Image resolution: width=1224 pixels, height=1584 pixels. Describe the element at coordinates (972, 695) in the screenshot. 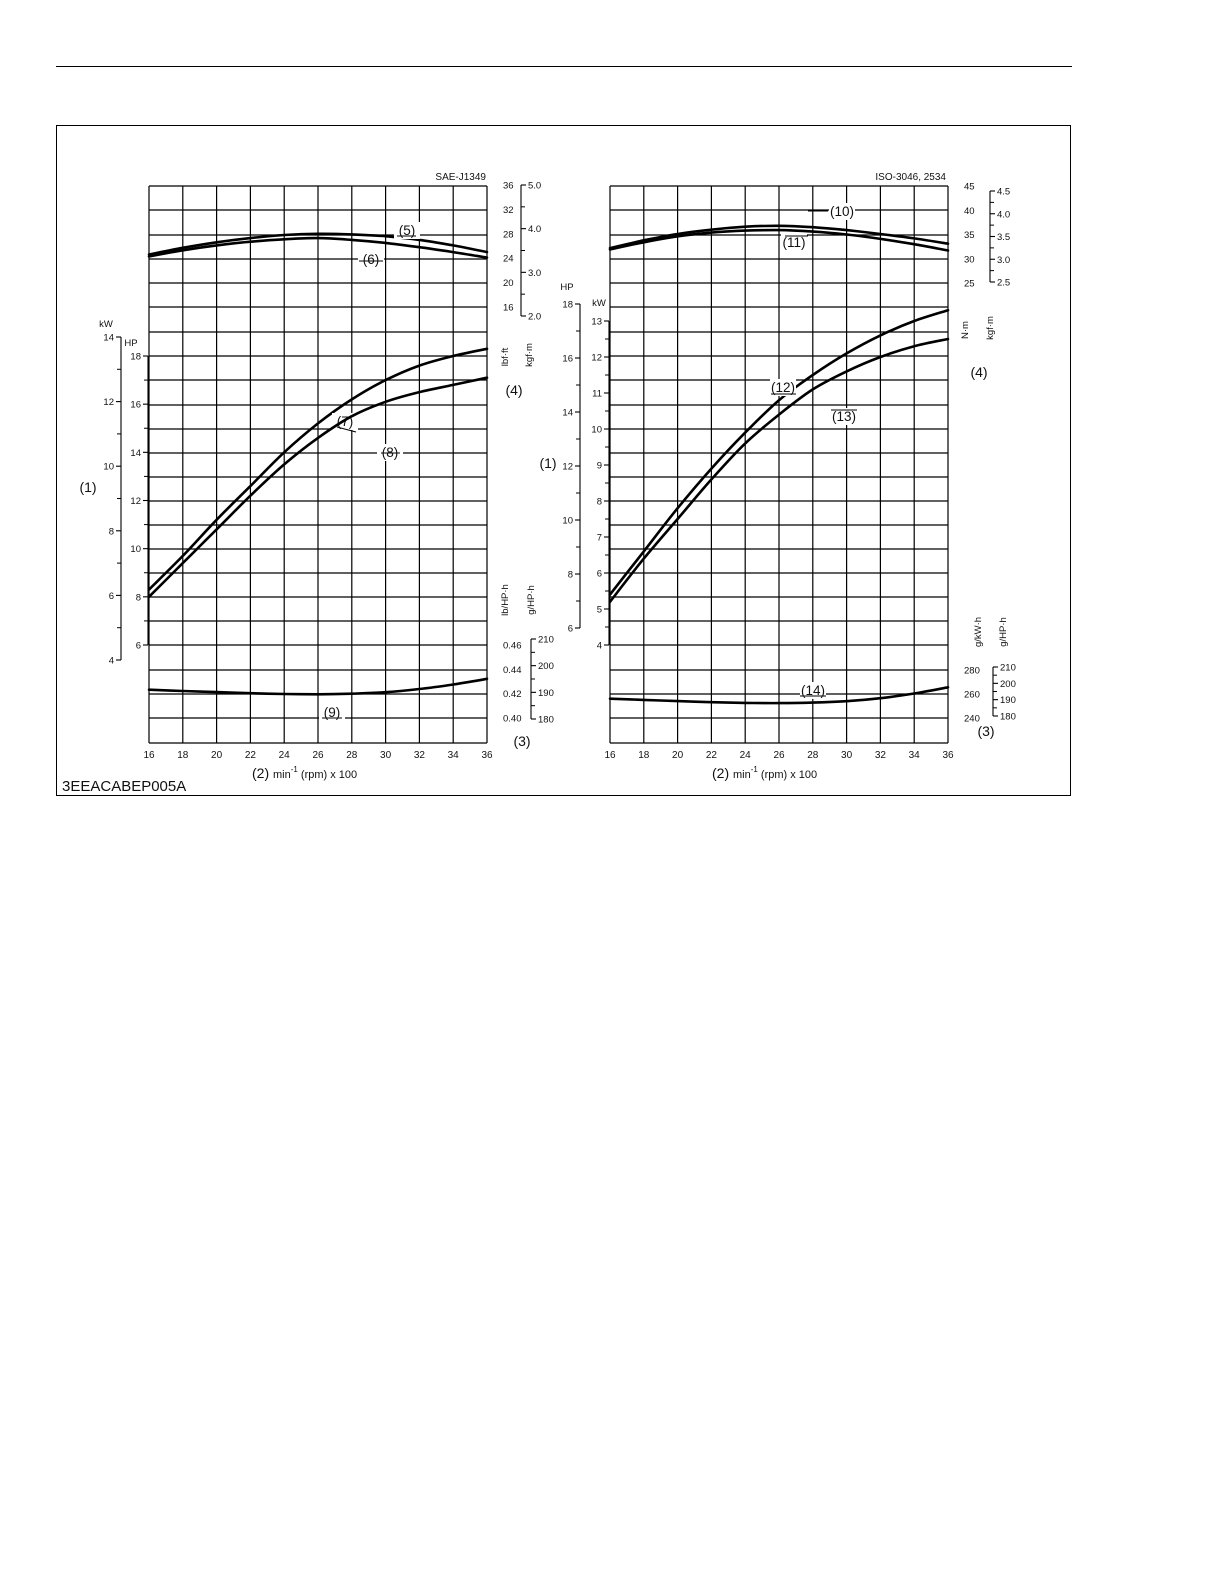

I see `axis-tick-label: 260` at that location.